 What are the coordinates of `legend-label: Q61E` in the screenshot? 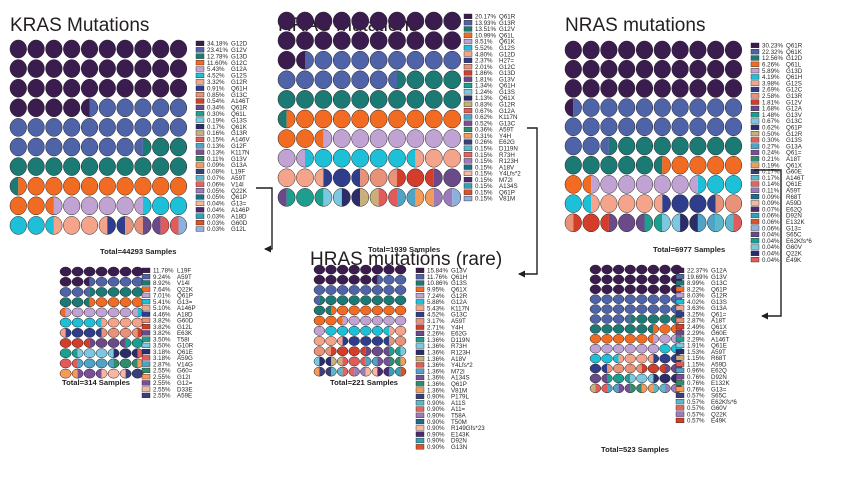 It's located at (719, 346).